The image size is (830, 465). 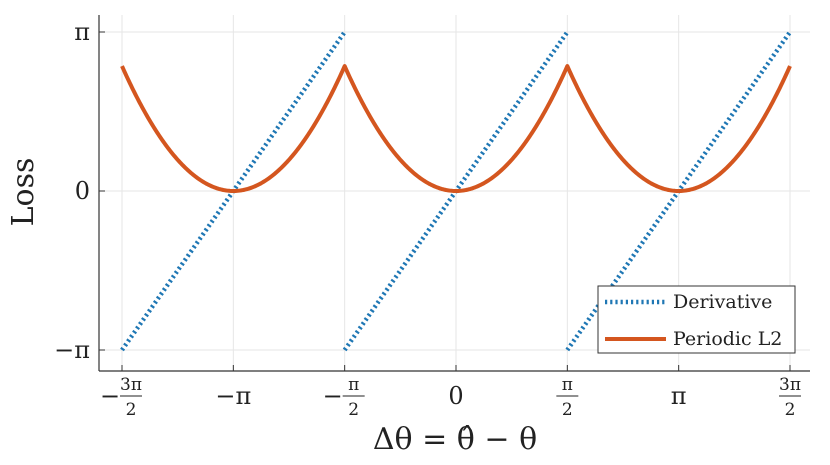 I want to click on x-tick-numerator-4: π, so click(x=567, y=385).